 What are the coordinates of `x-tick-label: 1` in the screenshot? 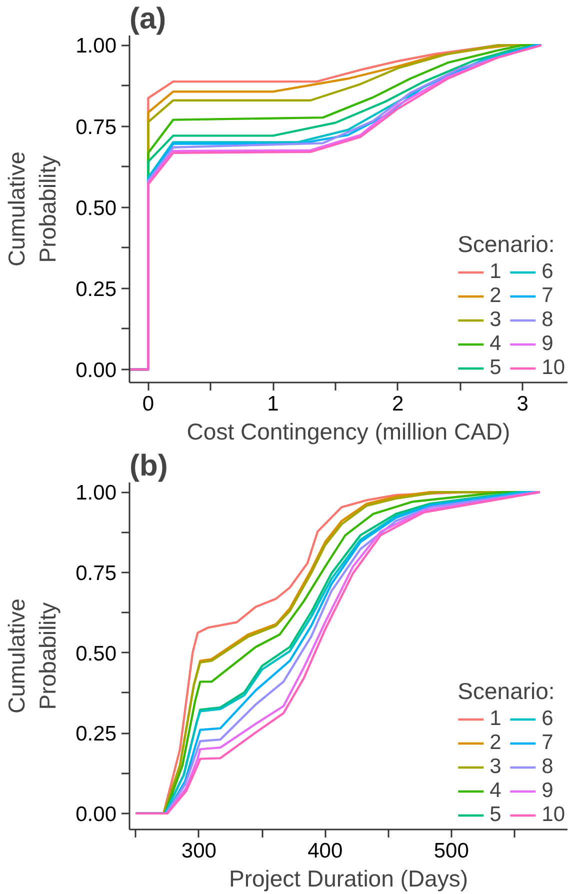 It's located at (273, 404).